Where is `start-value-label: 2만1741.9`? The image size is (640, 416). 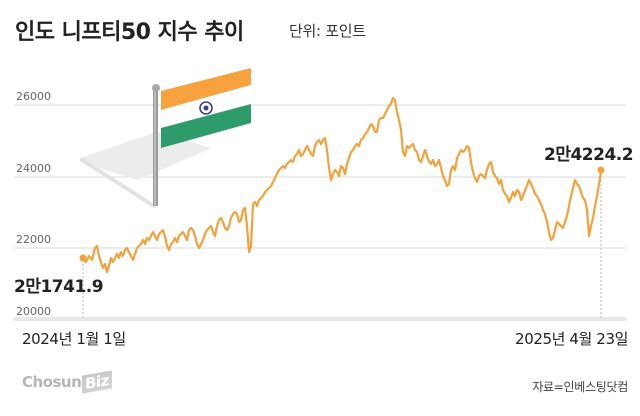 start-value-label: 2만1741.9 is located at coordinates (59, 287).